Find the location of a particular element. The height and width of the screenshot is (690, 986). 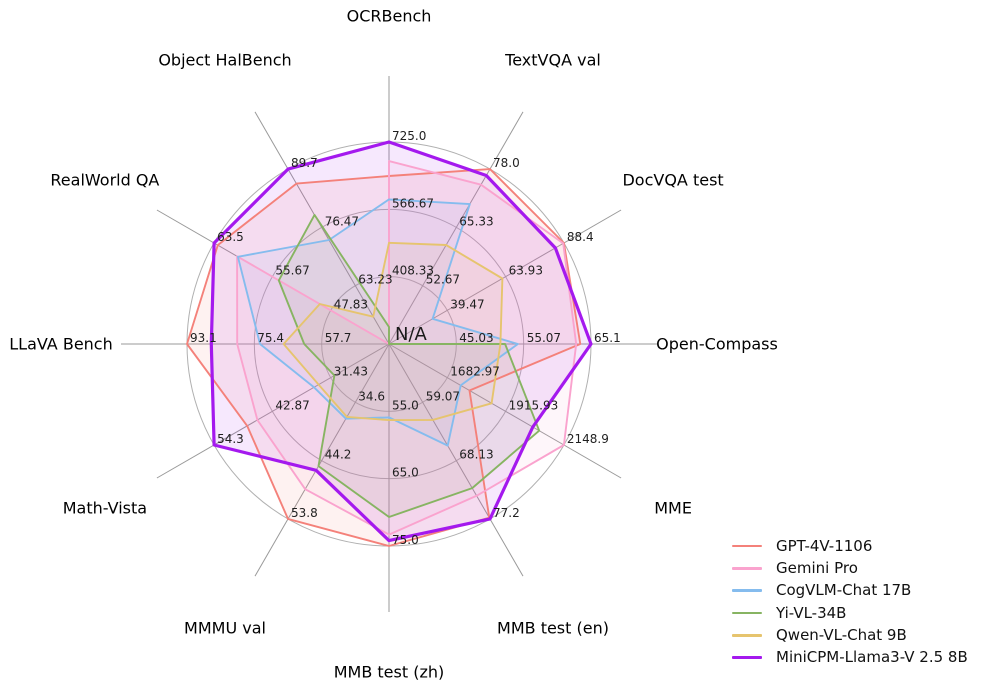

axis-label-object-halbench: Object HalBench is located at coordinates (224, 59).